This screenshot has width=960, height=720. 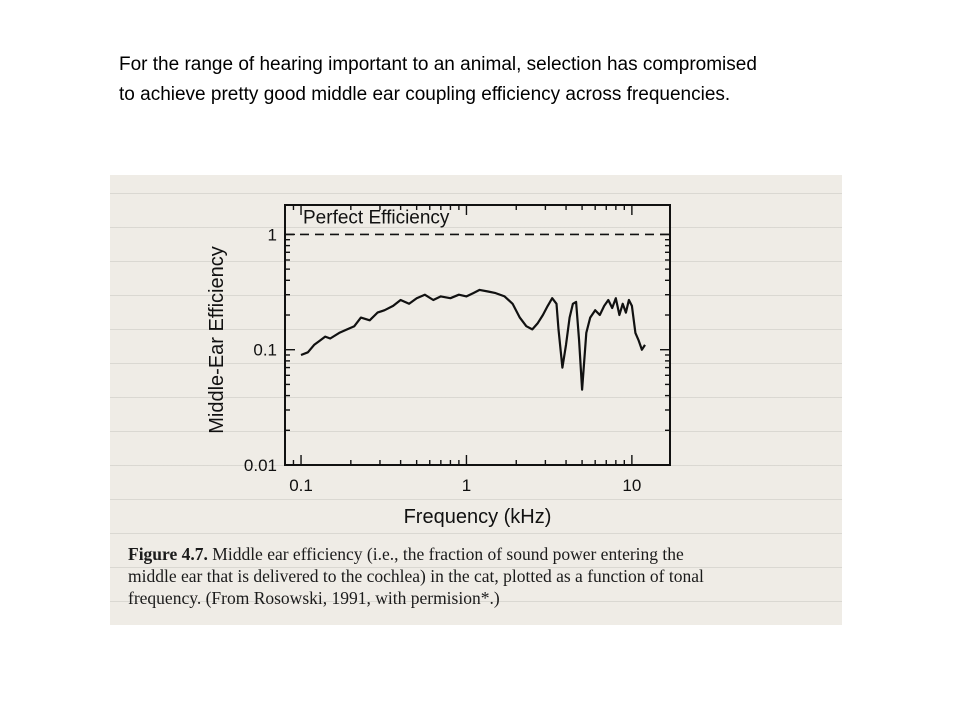 What do you see at coordinates (265, 350) in the screenshot?
I see `y-tick-label: 0.1` at bounding box center [265, 350].